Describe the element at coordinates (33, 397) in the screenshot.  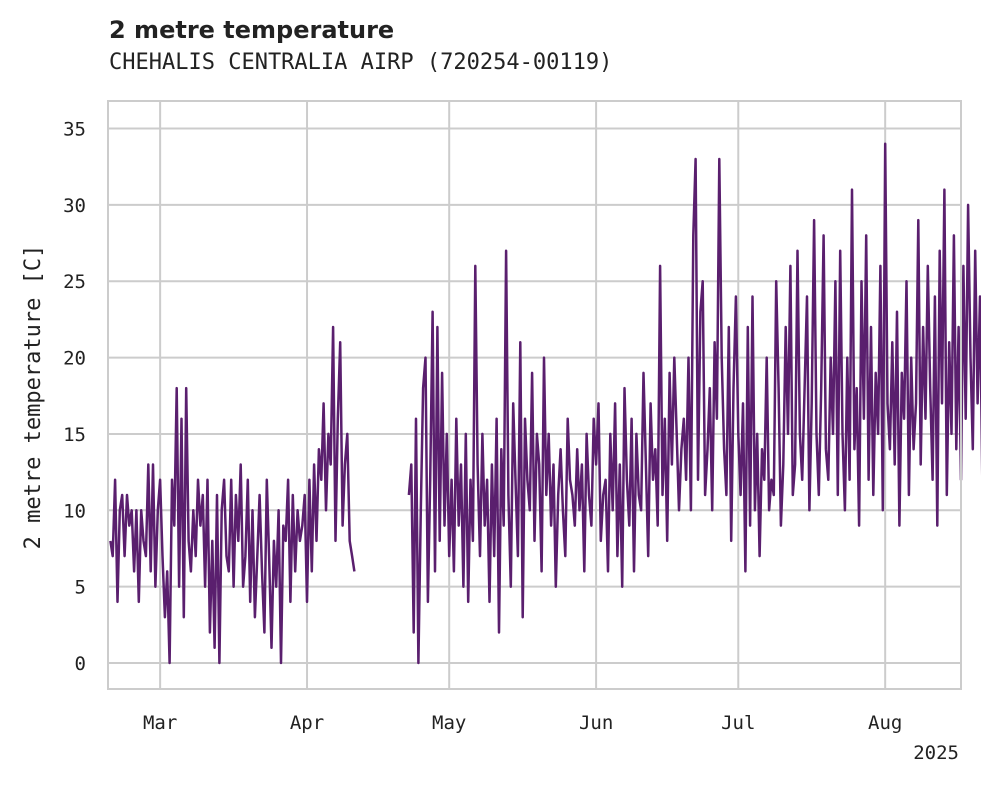
I see `y-axis-label: 2 metre temperature [C]` at that location.